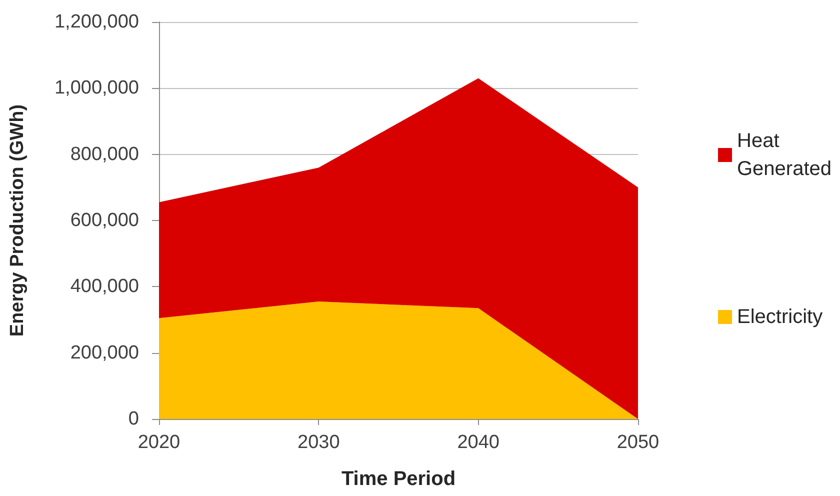  What do you see at coordinates (96, 88) in the screenshot?
I see `y-tick-label: 1,000,000` at bounding box center [96, 88].